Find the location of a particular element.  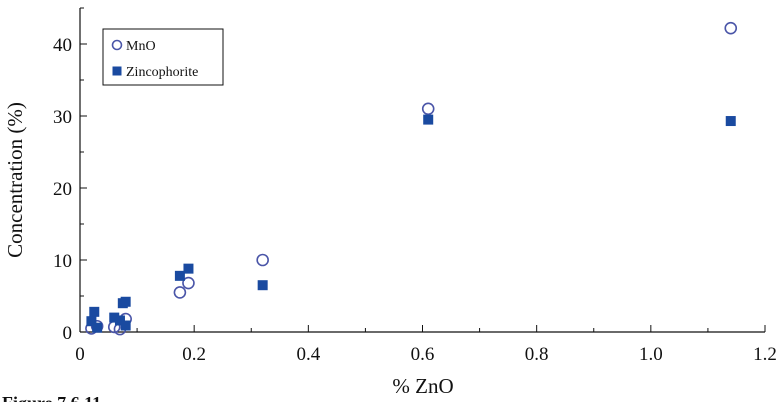

x-axis-title: % ZnO is located at coordinates (422, 386).